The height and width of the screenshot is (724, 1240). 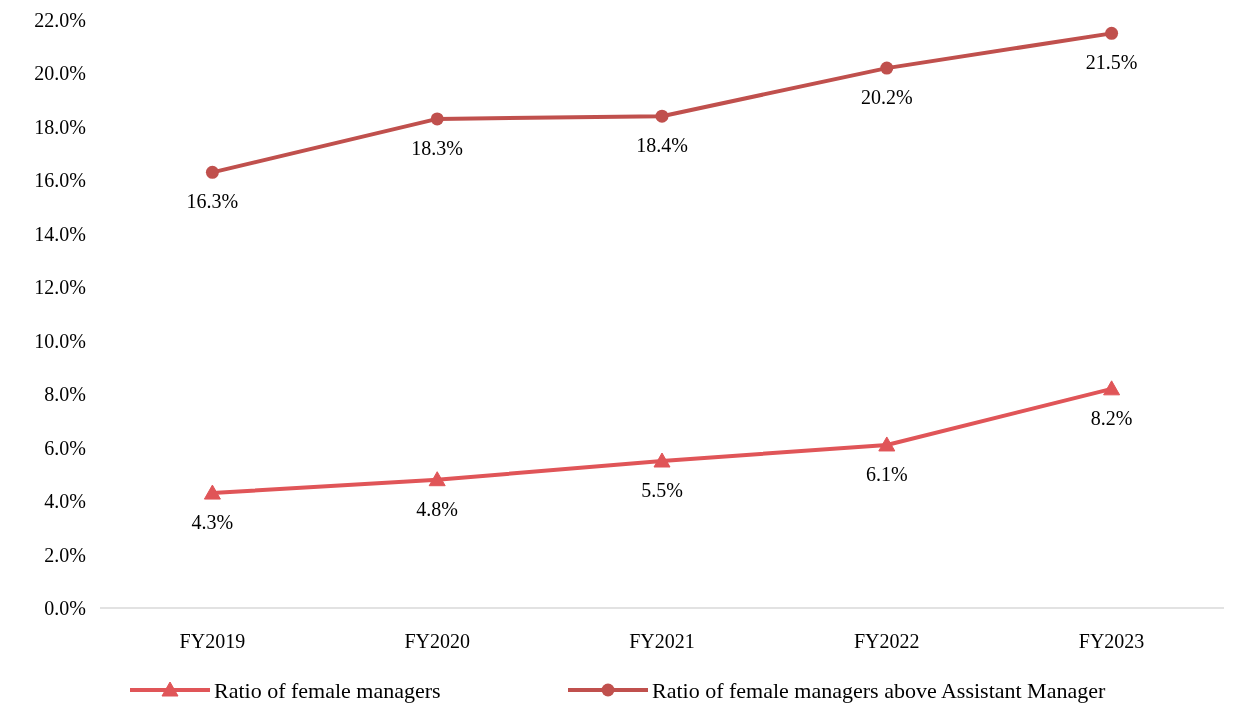 What do you see at coordinates (65, 447) in the screenshot?
I see `y-tick-label: 6.0%` at bounding box center [65, 447].